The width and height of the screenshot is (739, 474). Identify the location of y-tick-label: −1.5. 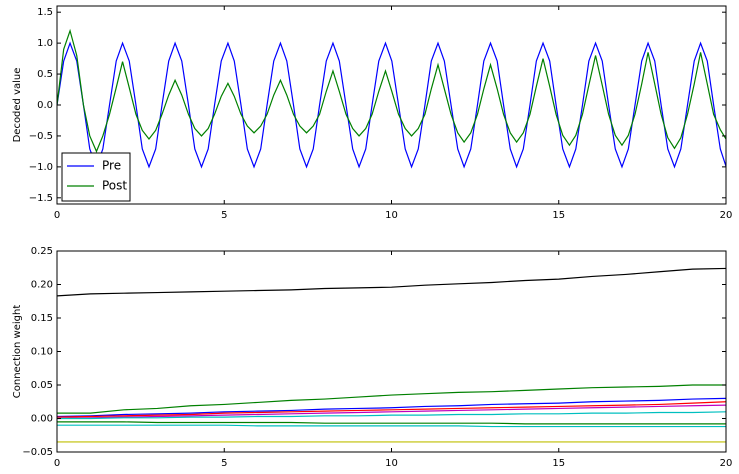
(41, 198).